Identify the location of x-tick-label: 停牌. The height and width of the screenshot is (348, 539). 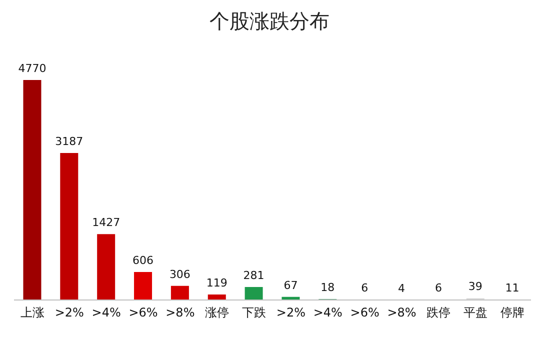
(512, 313).